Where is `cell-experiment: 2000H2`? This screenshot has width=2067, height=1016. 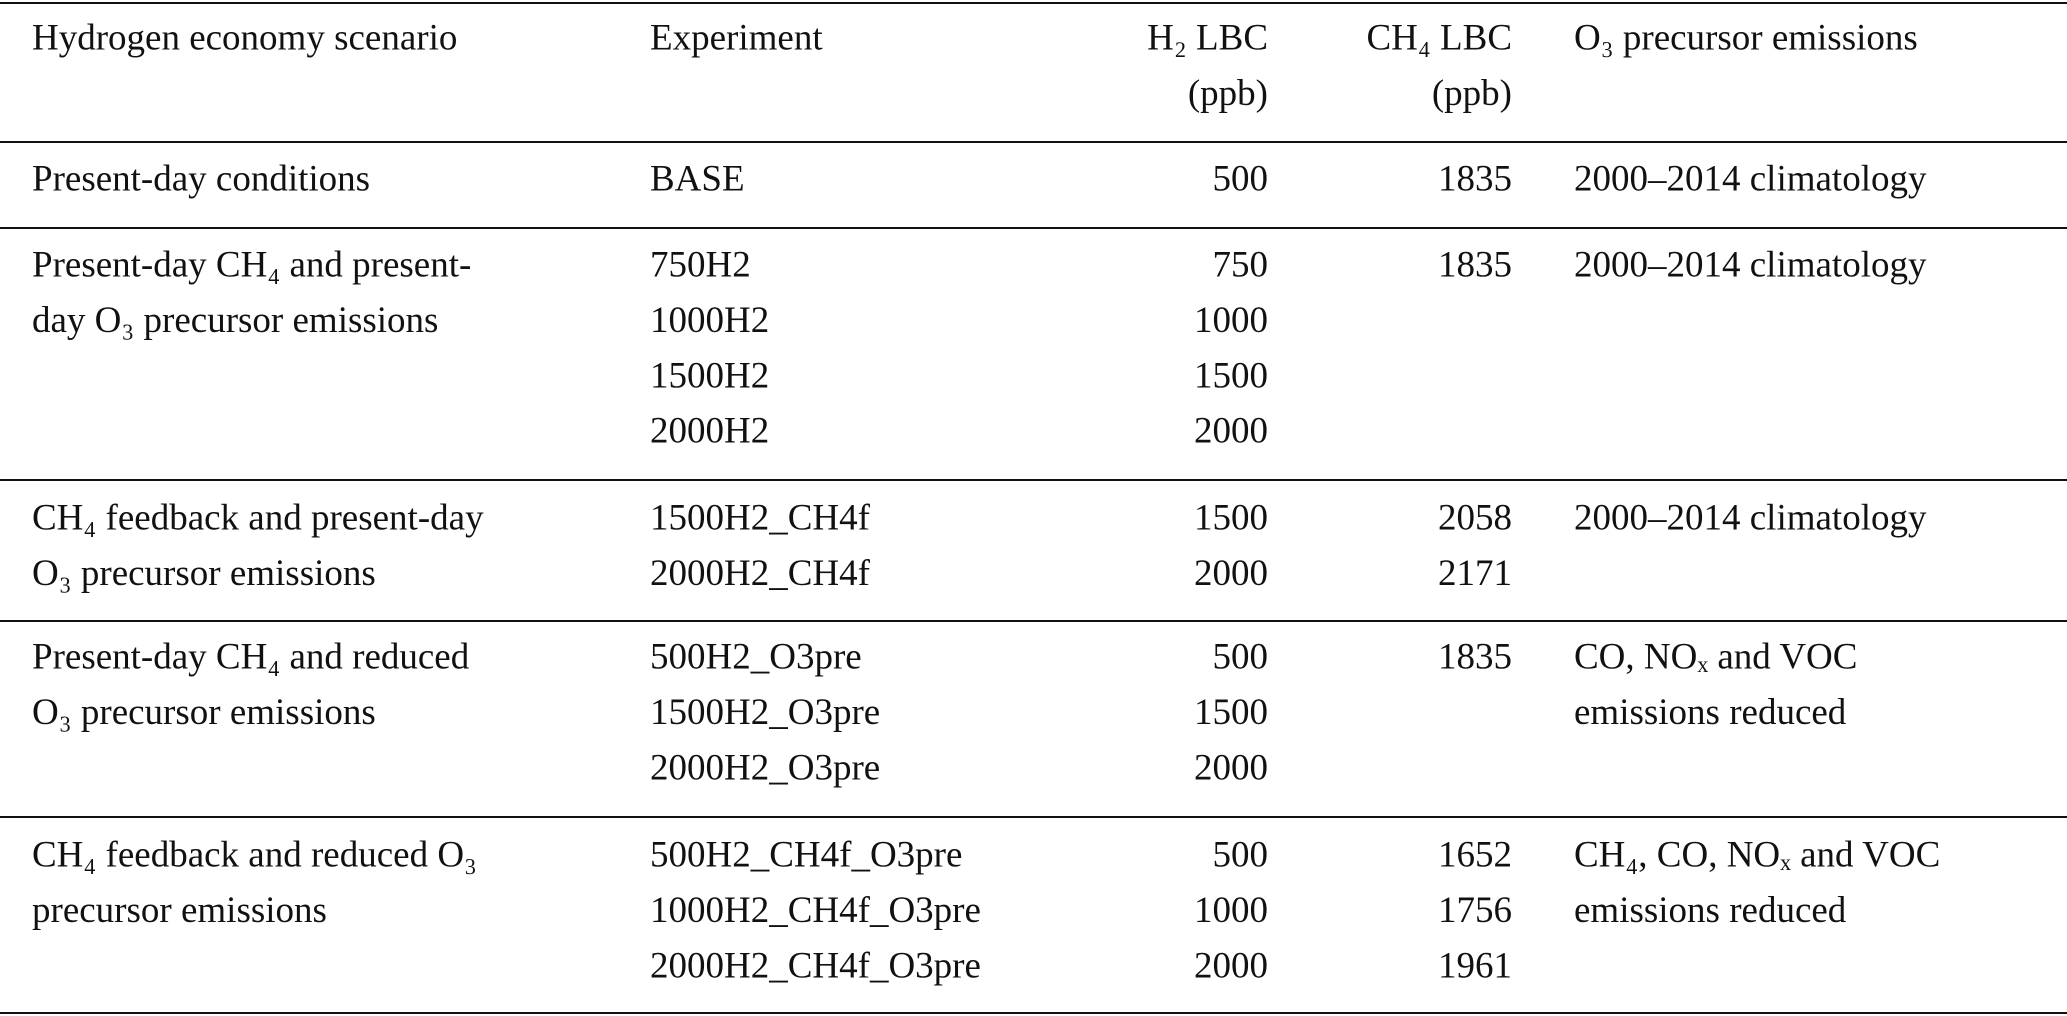
cell-experiment: 2000H2 is located at coordinates (709, 431).